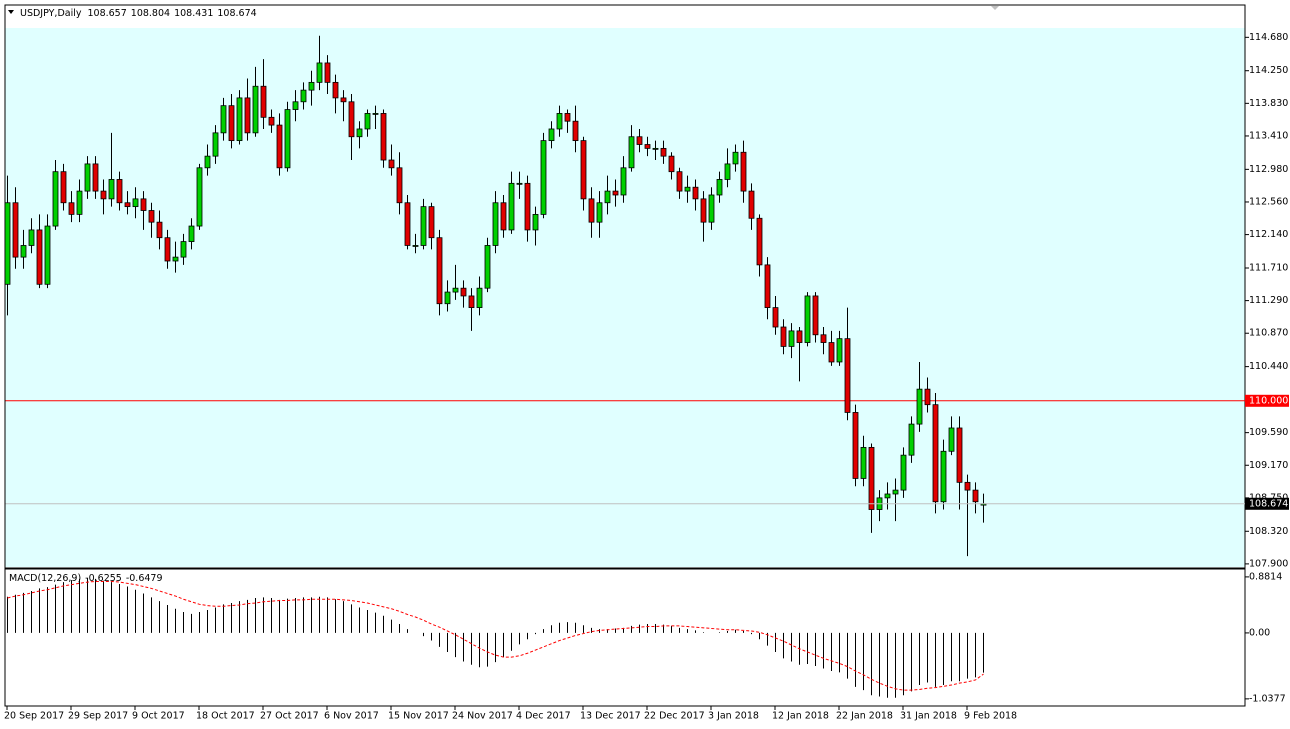  What do you see at coordinates (1268, 103) in the screenshot?
I see `y-tick-label: 113.830` at bounding box center [1268, 103].